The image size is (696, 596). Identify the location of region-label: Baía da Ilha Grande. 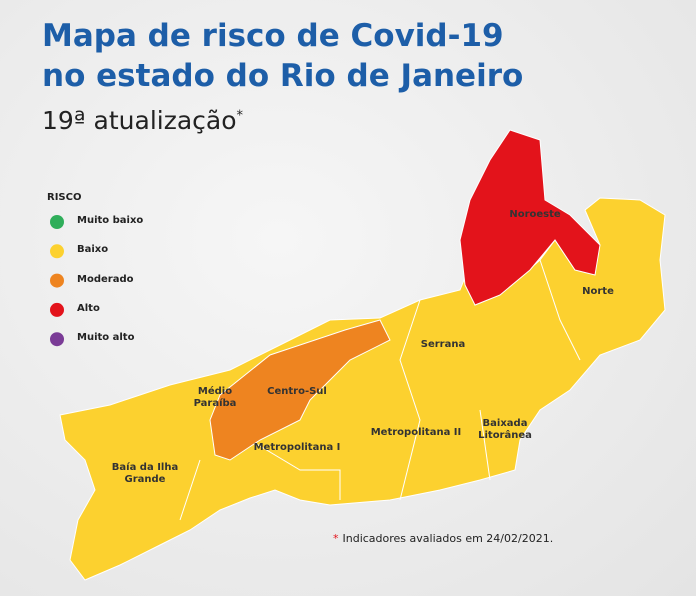
(145, 473).